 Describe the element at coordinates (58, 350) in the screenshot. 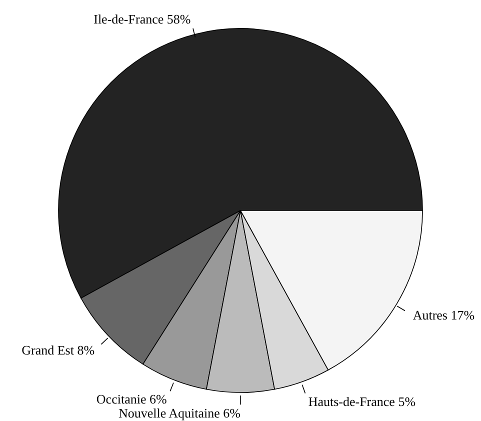

I see `slice-label: Grand Est 8%` at that location.